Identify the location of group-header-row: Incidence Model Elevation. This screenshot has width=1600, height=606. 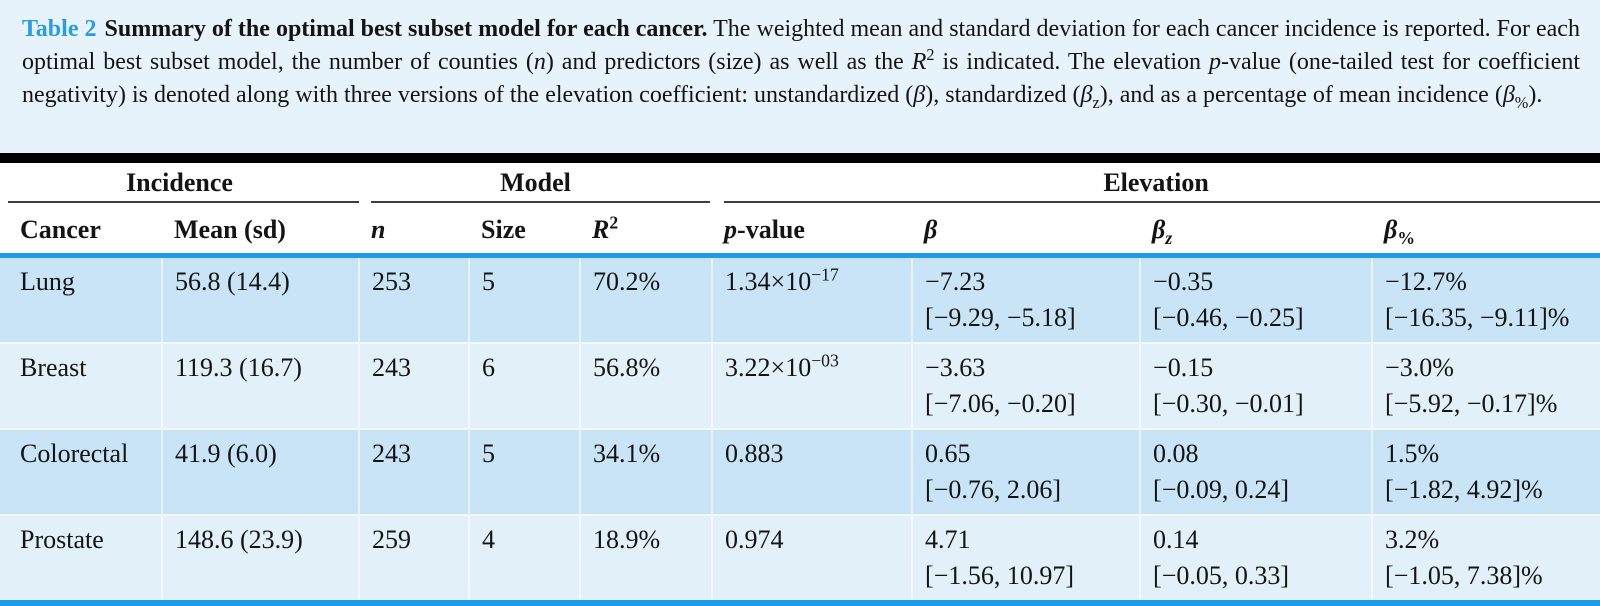
(800, 183).